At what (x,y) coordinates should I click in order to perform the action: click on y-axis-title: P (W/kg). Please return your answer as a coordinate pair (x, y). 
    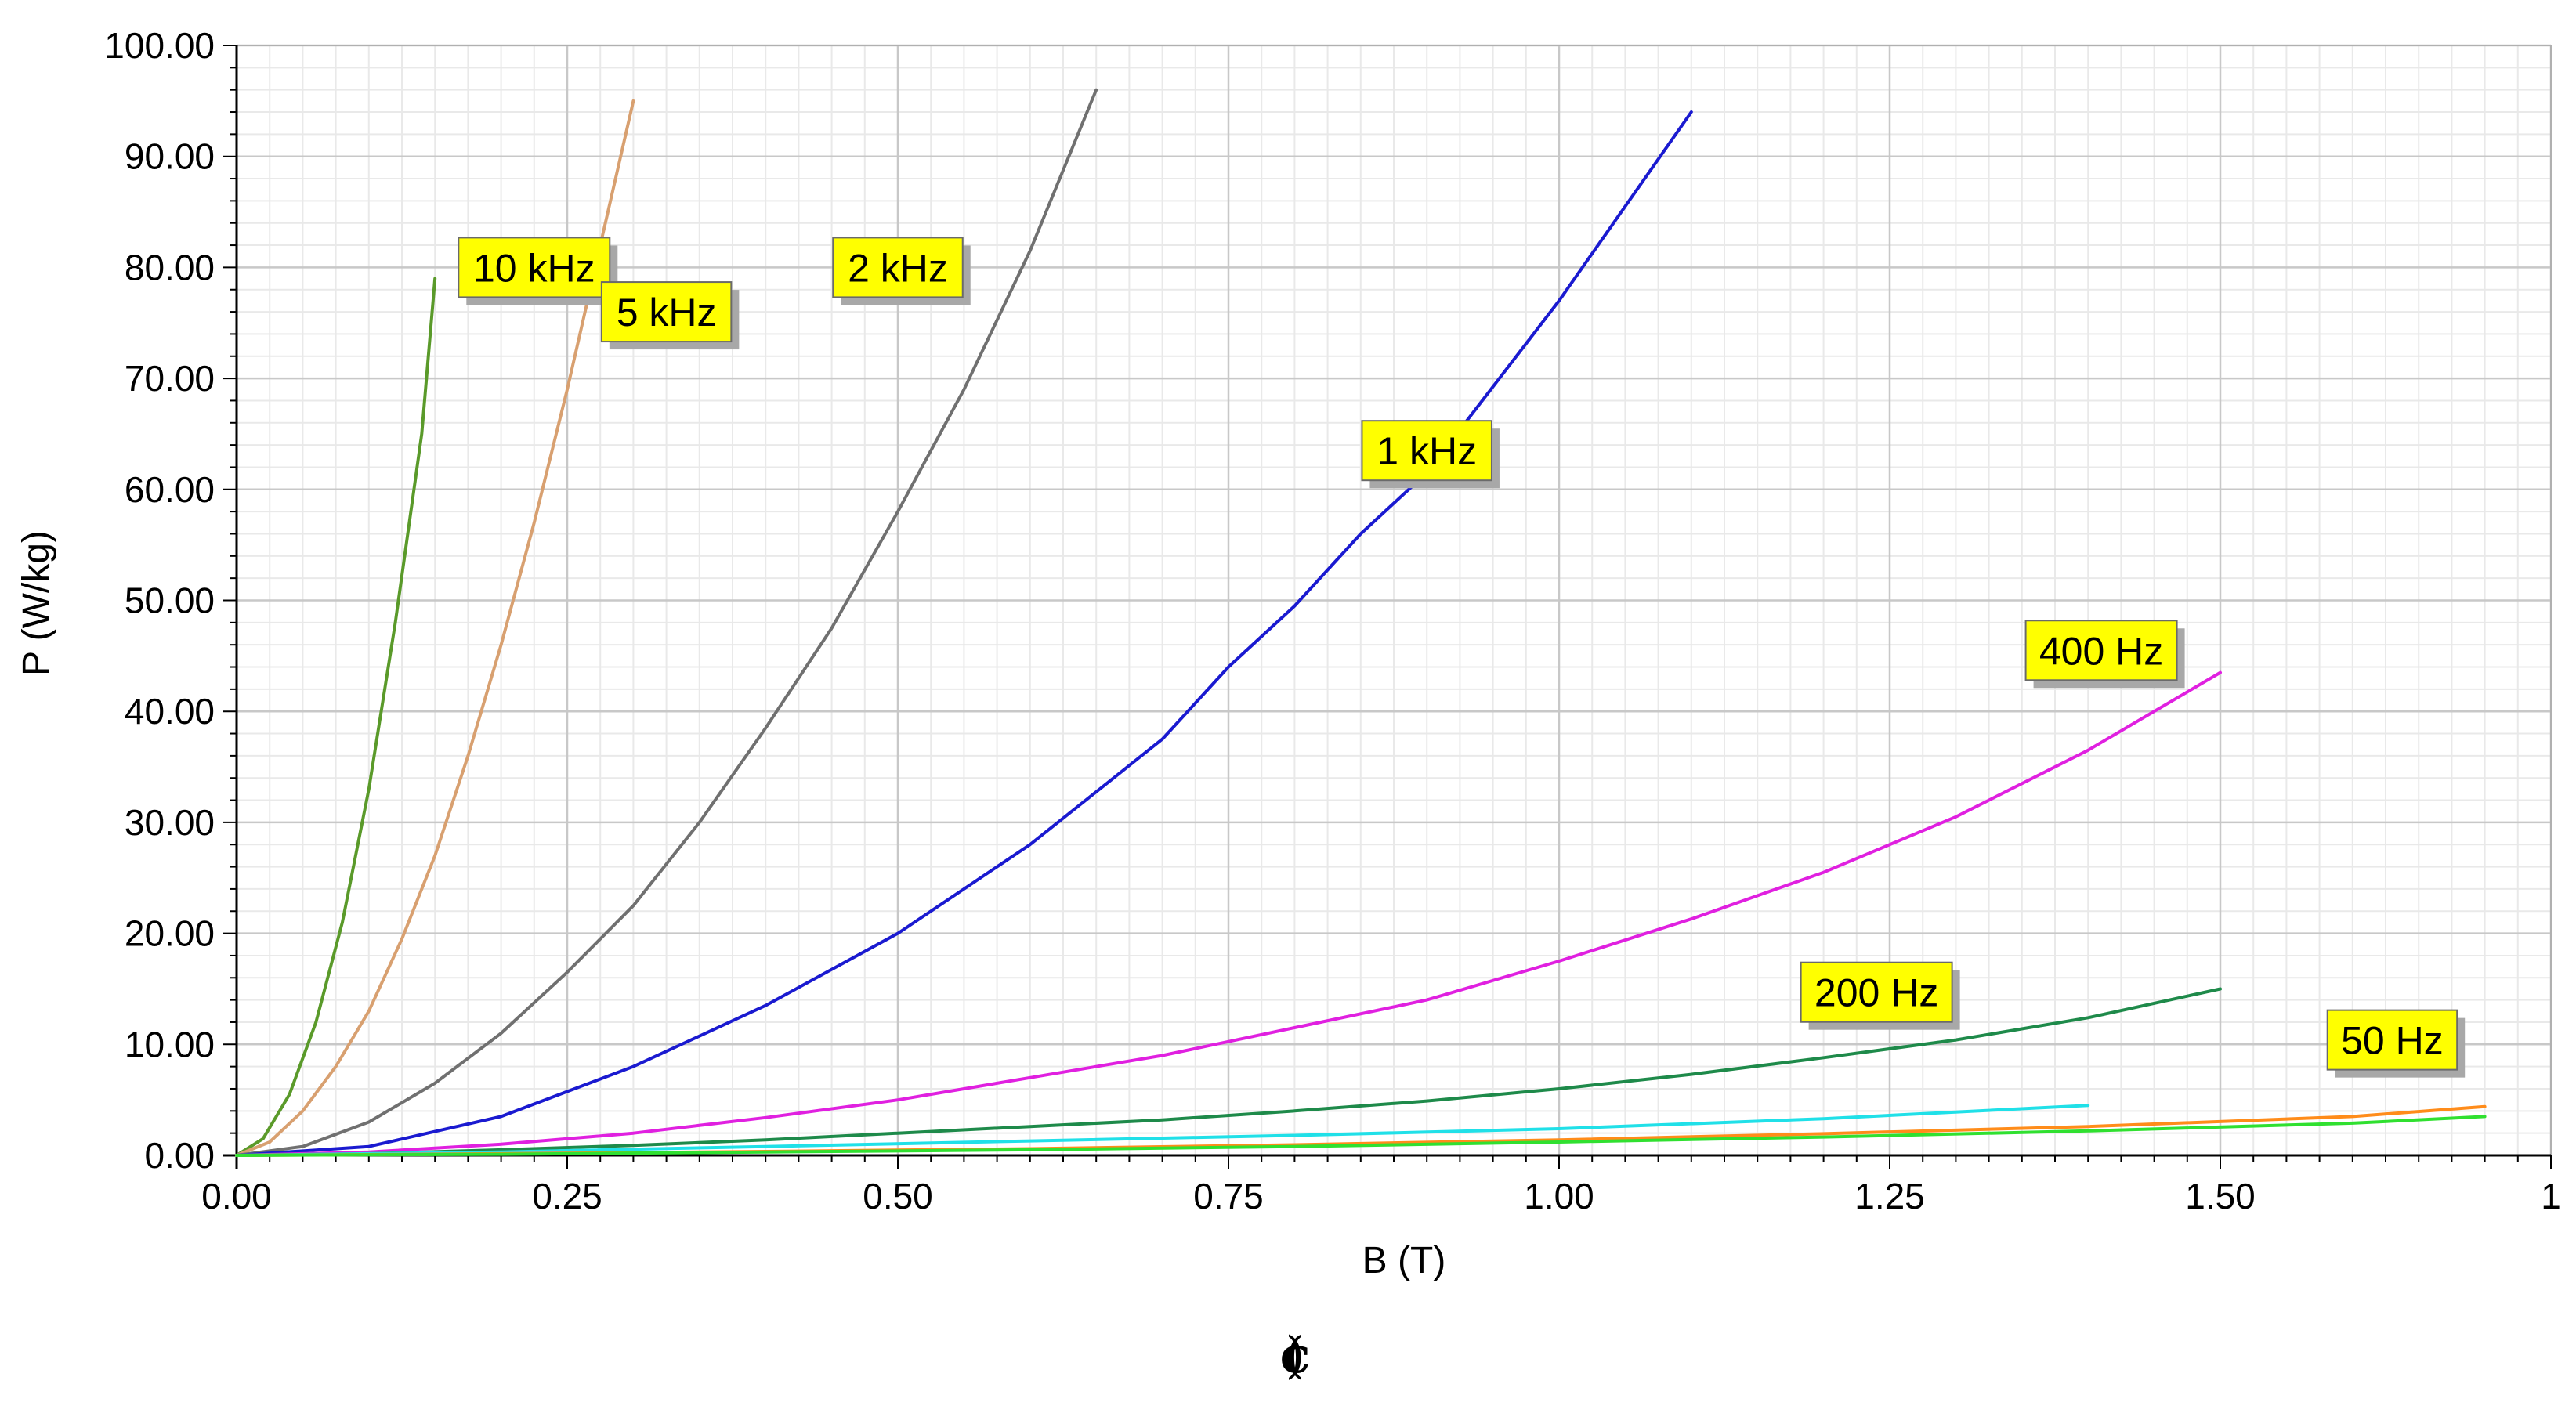
    Looking at the image, I should click on (36, 603).